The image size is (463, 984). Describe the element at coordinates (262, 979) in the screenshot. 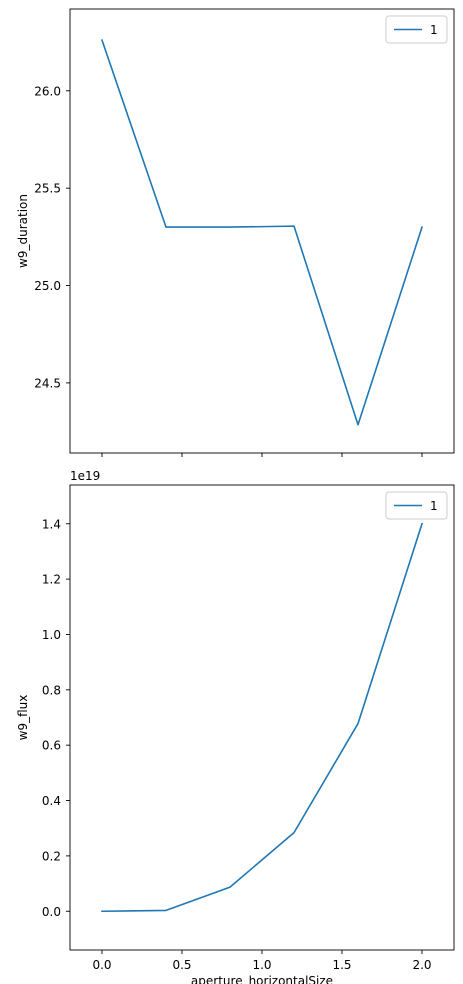

I see `flux-x-axis-label: aperture_horizontalSize` at that location.